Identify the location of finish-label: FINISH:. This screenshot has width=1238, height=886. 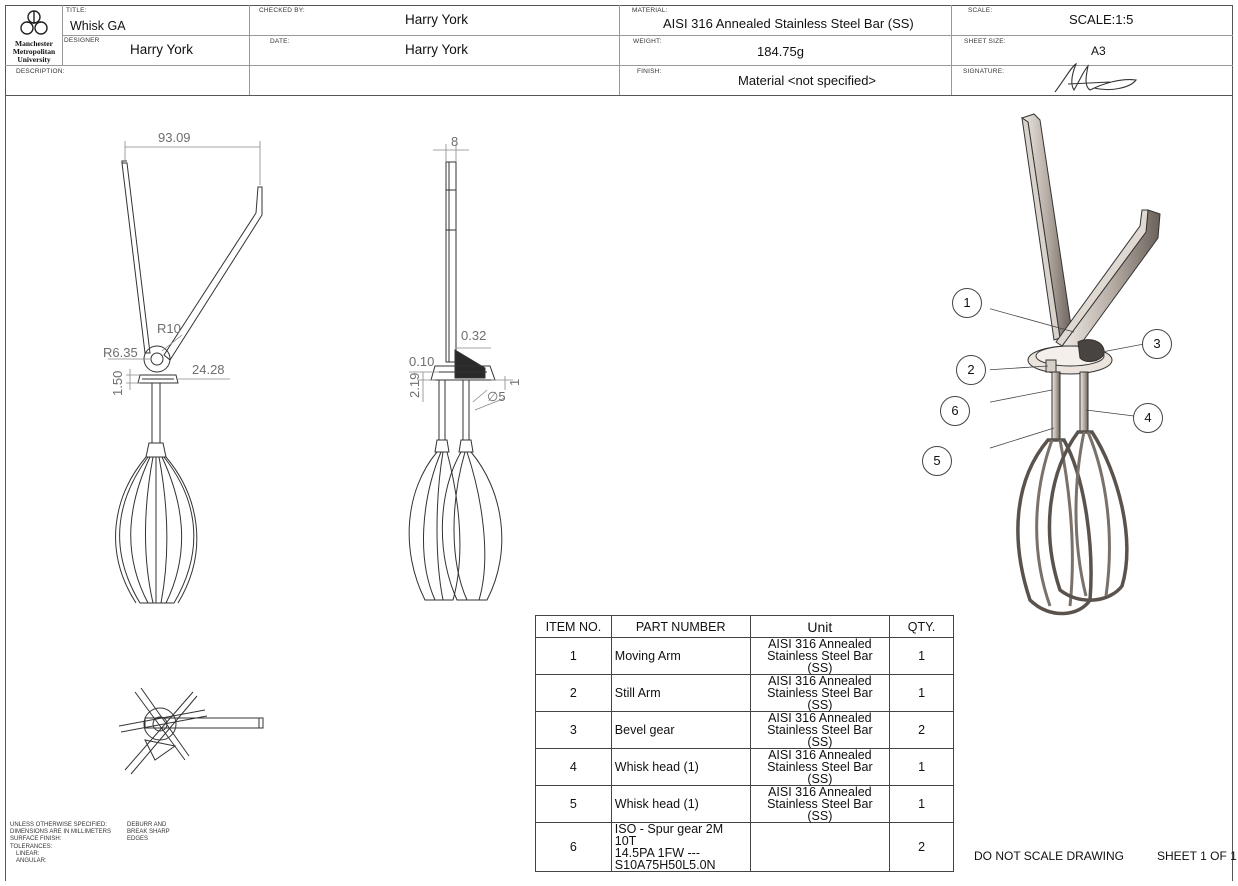
(649, 71).